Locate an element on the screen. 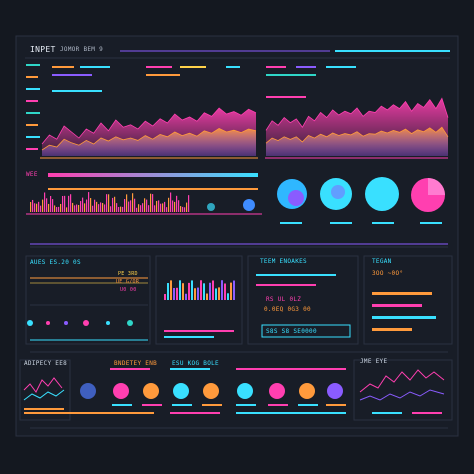 The width and height of the screenshot is (474, 474). bottom-dashes is located at coordinates (185, 391).